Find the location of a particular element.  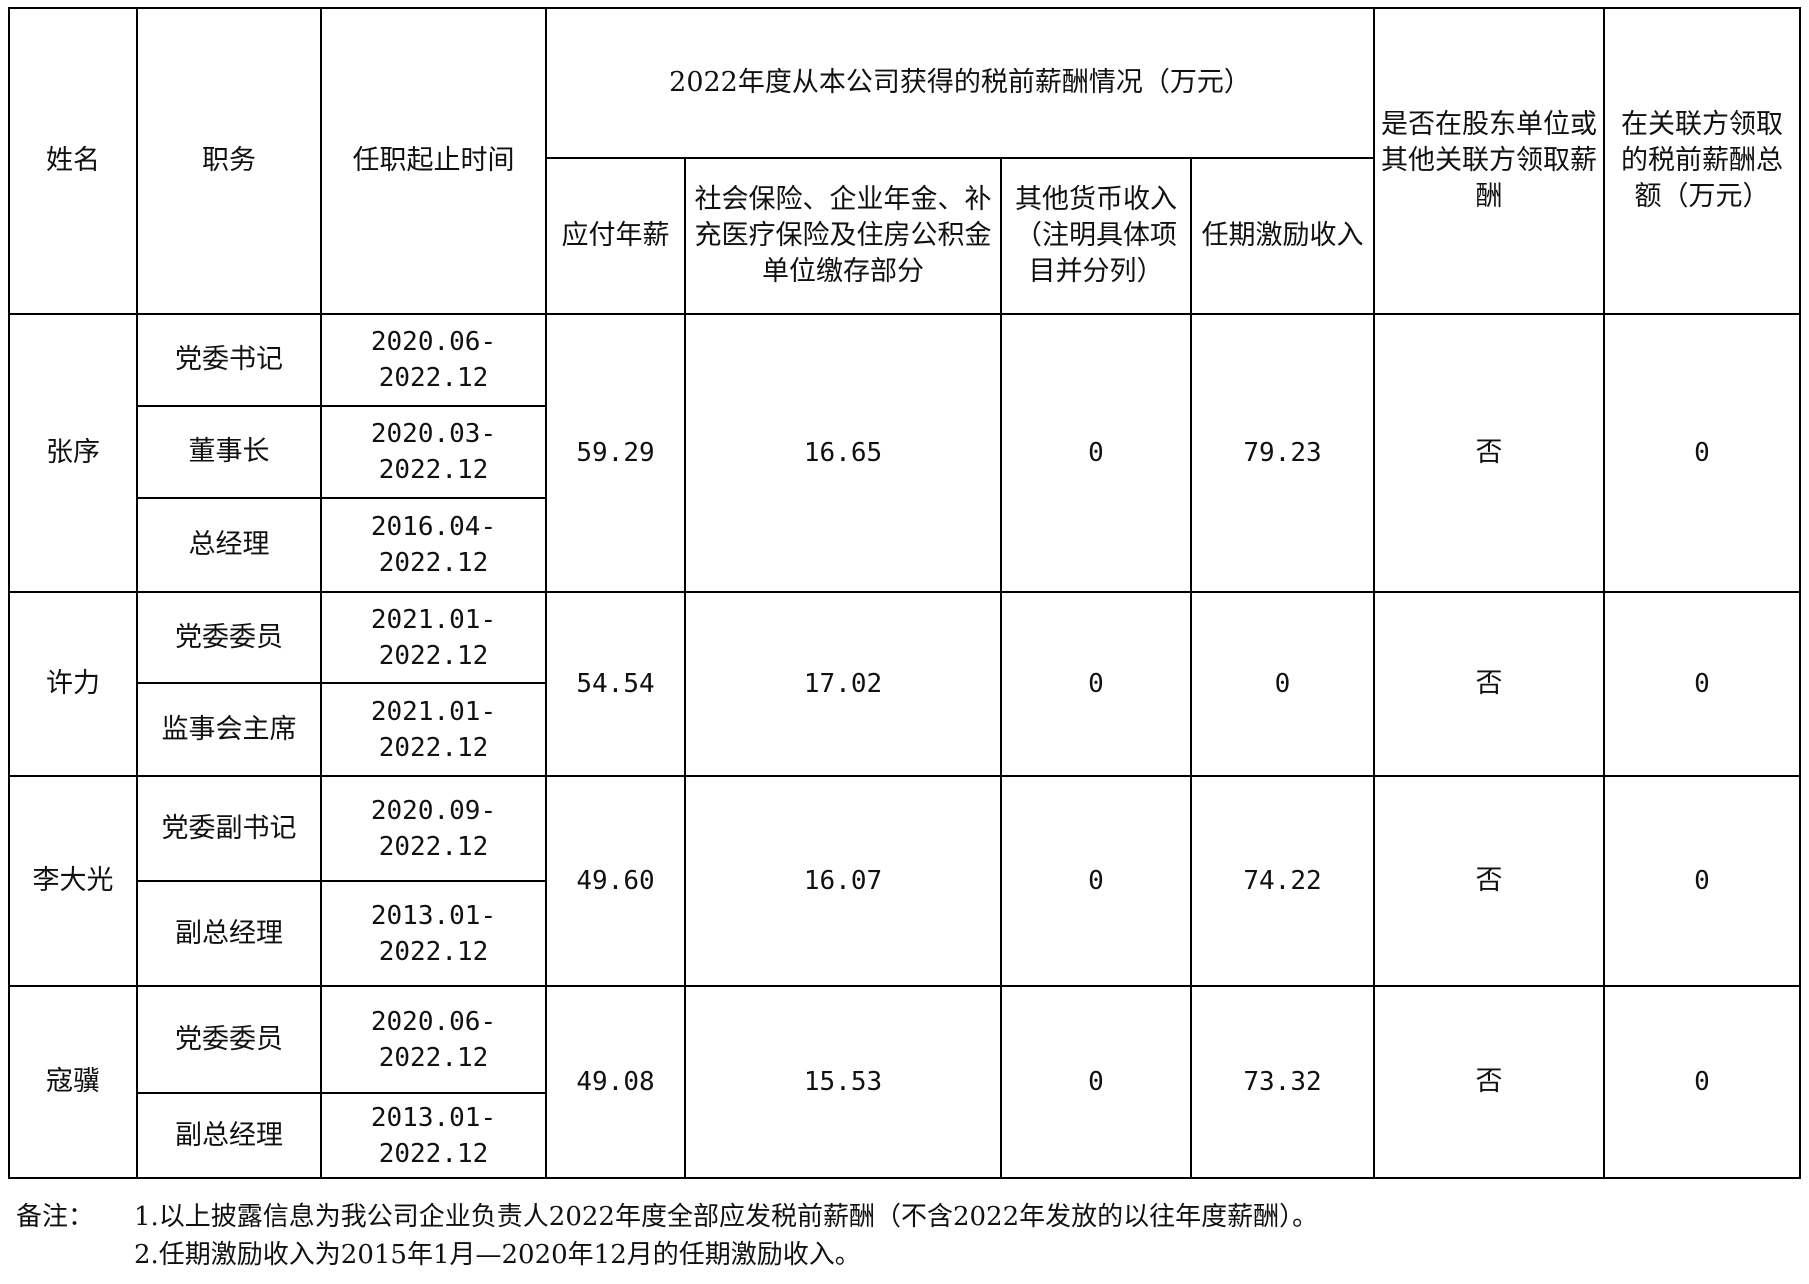

table-row: 董事长 2020.03-2022.12 is located at coordinates (904, 452).